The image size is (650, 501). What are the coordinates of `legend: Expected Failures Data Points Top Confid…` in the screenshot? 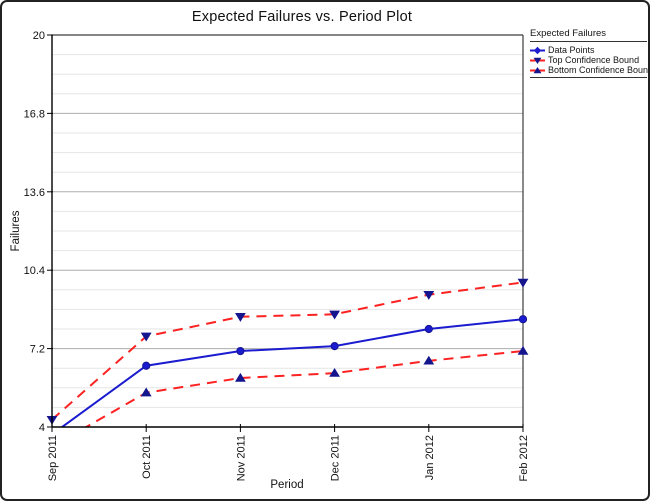 It's located at (590, 53).